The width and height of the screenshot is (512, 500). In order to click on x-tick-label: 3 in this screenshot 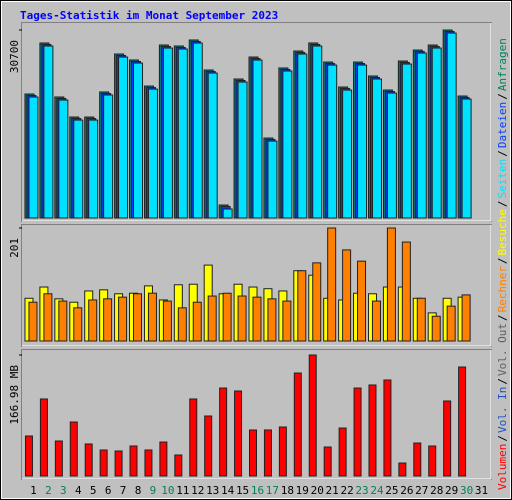, I will do `click(63, 490)`.